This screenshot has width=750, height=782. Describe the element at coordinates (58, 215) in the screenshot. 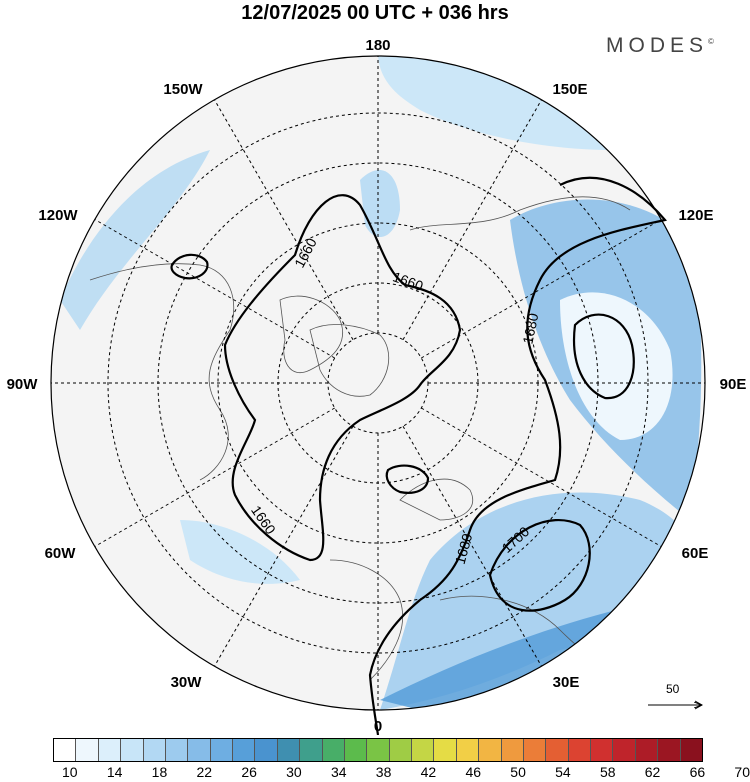

I see `lon-label-120w: 120W` at that location.